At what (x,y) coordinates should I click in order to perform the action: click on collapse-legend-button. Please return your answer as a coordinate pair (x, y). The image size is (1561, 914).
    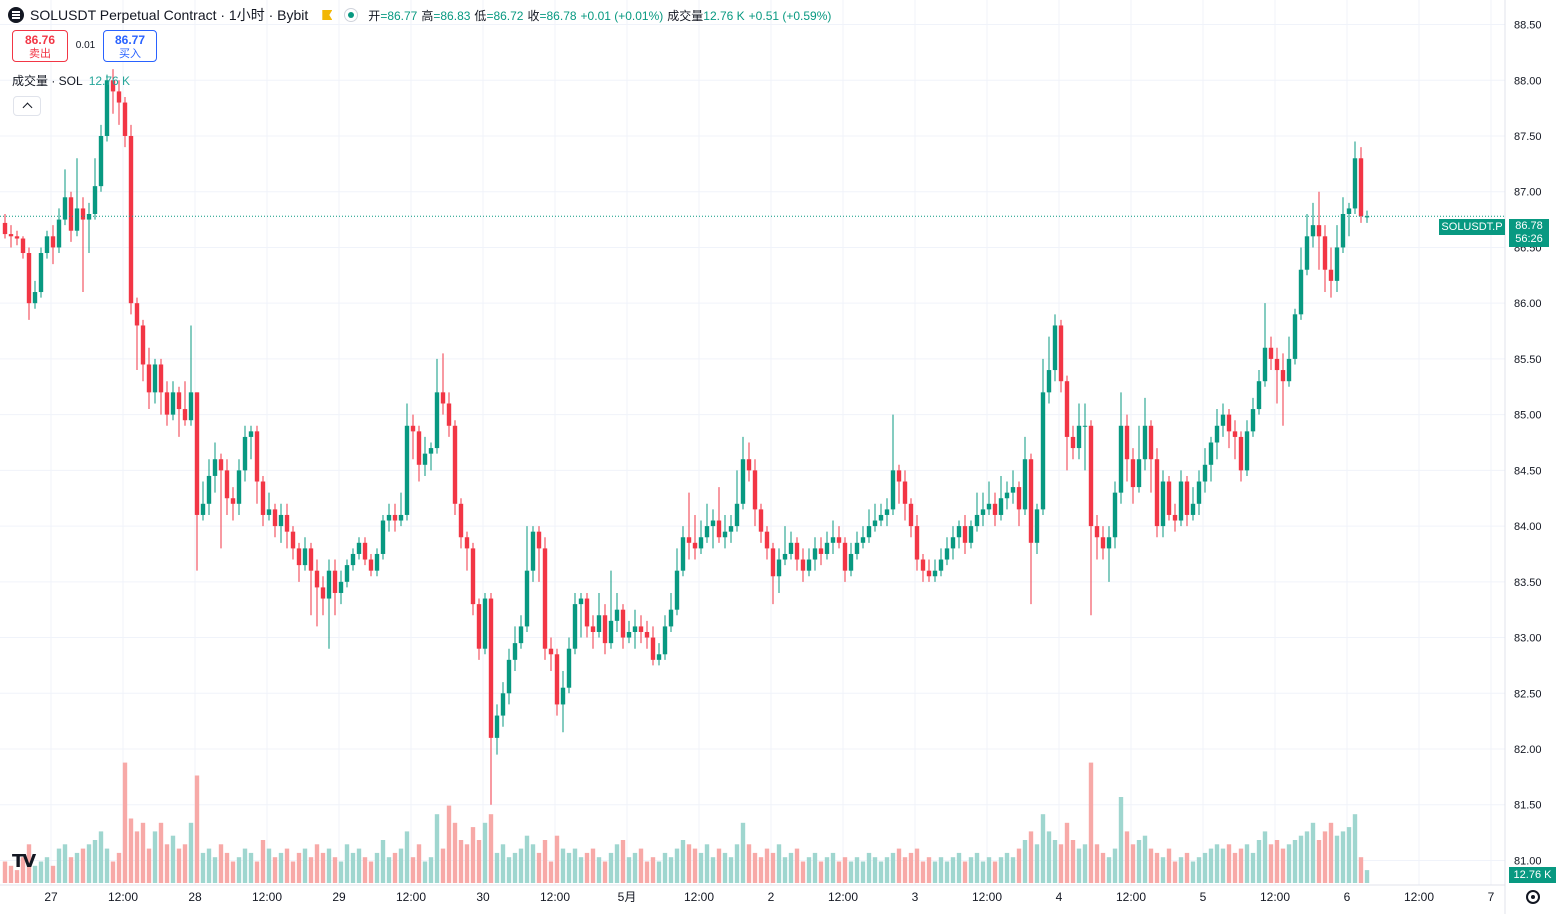
    Looking at the image, I should click on (27, 106).